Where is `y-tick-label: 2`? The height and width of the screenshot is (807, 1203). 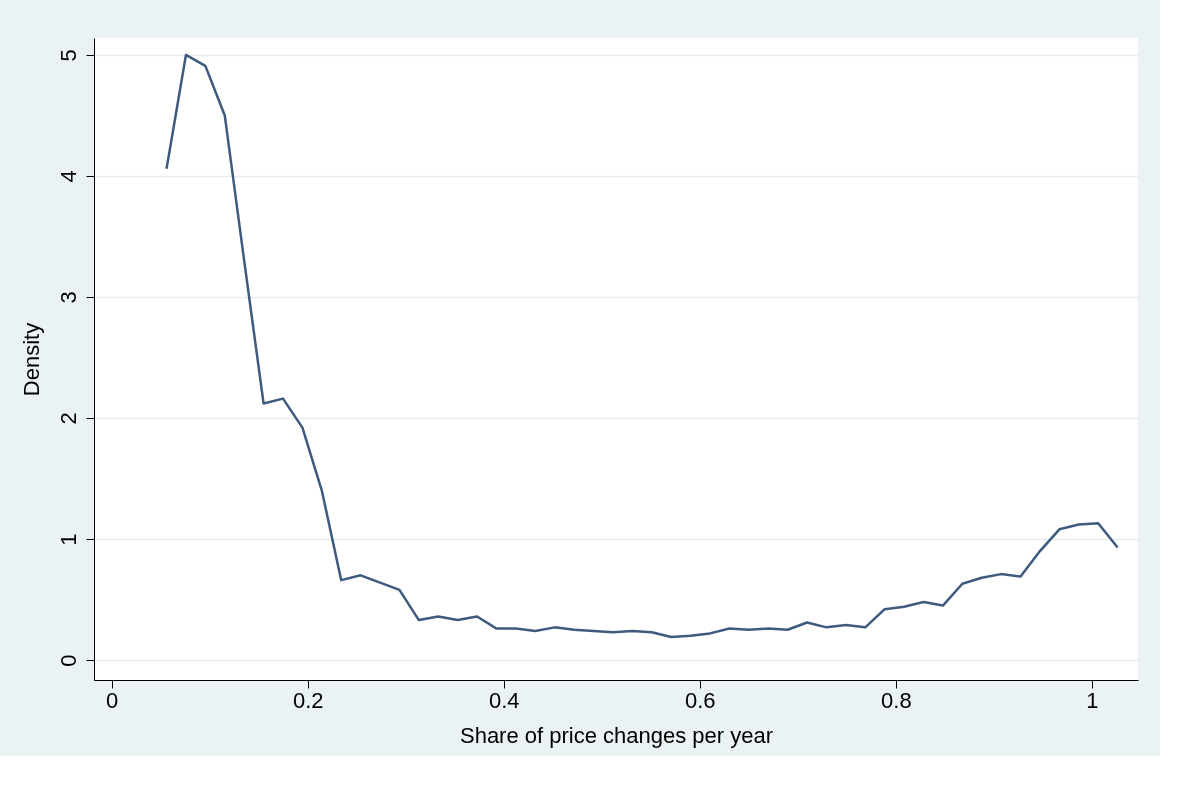 y-tick-label: 2 is located at coordinates (68, 418).